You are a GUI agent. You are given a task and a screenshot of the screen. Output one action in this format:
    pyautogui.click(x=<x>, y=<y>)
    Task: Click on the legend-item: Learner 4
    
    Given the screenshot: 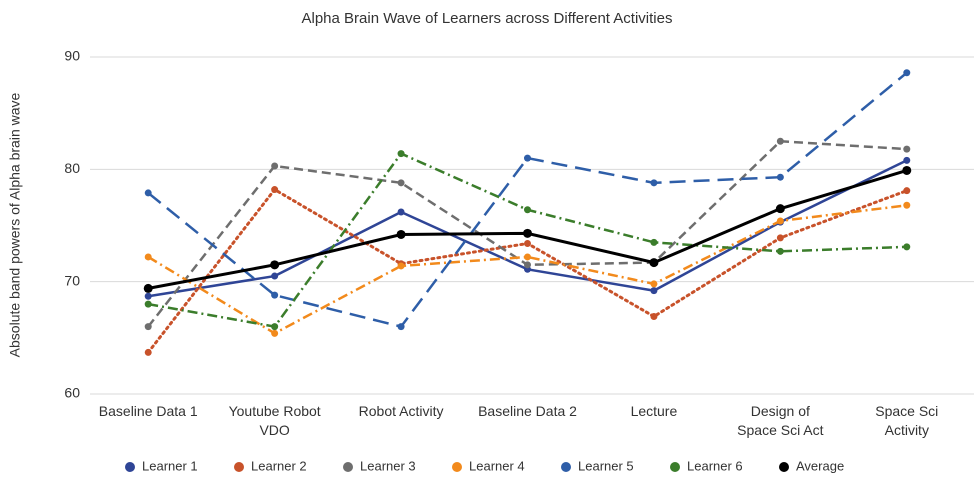 What is the action you would take?
    pyautogui.click(x=488, y=465)
    